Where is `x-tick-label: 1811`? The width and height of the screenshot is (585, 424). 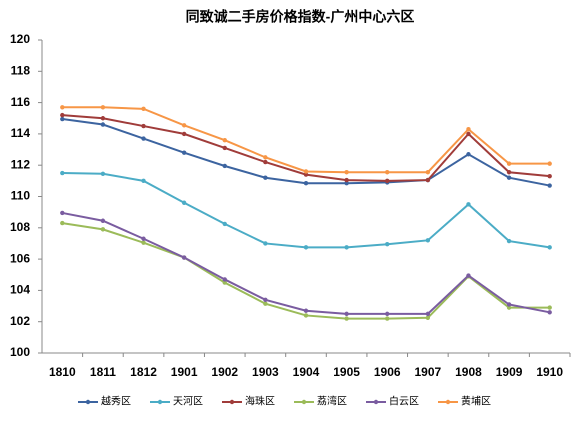 x-tick-label: 1811 is located at coordinates (103, 372).